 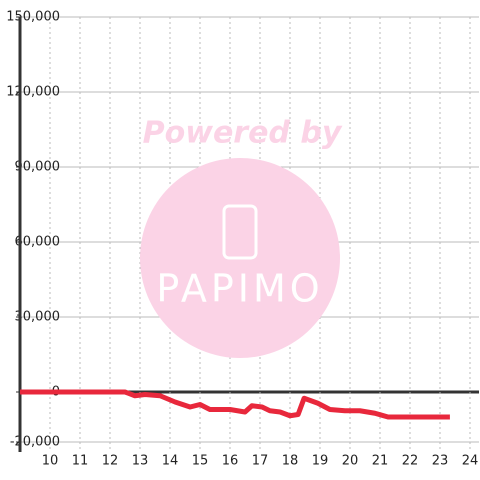 I want to click on watermark-phone, so click(x=240, y=232).